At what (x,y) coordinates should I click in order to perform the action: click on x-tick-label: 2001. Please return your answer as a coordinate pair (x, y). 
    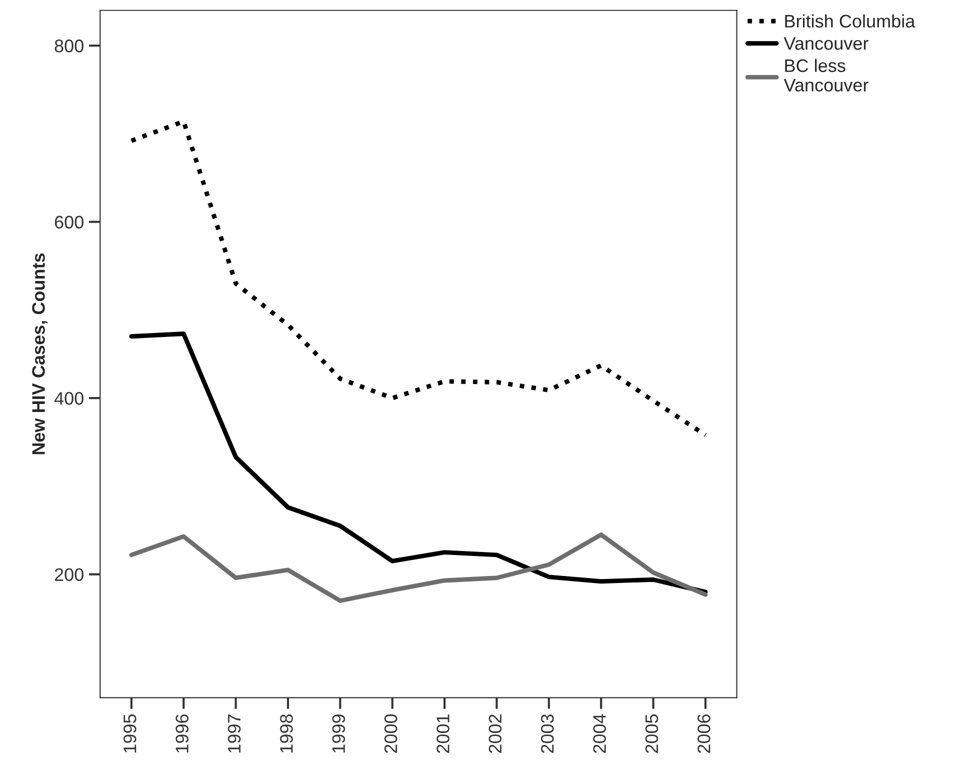
    Looking at the image, I should click on (443, 733).